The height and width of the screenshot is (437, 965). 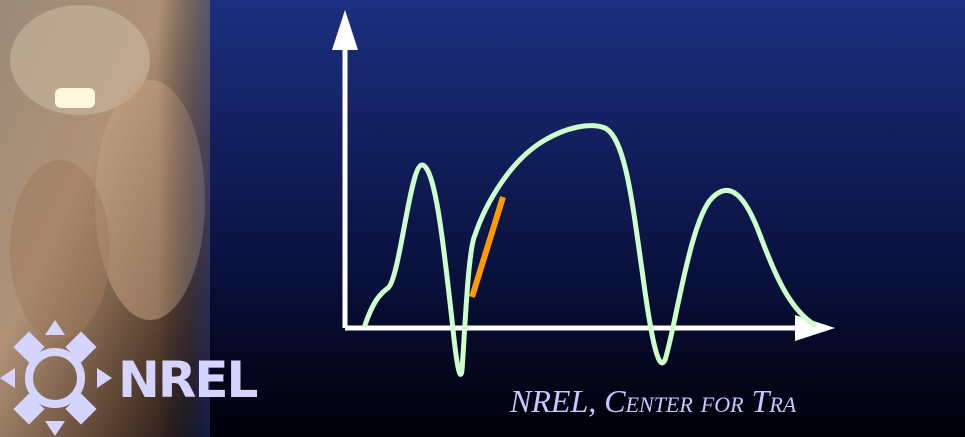 What do you see at coordinates (188, 380) in the screenshot?
I see `logo-text: NREL` at bounding box center [188, 380].